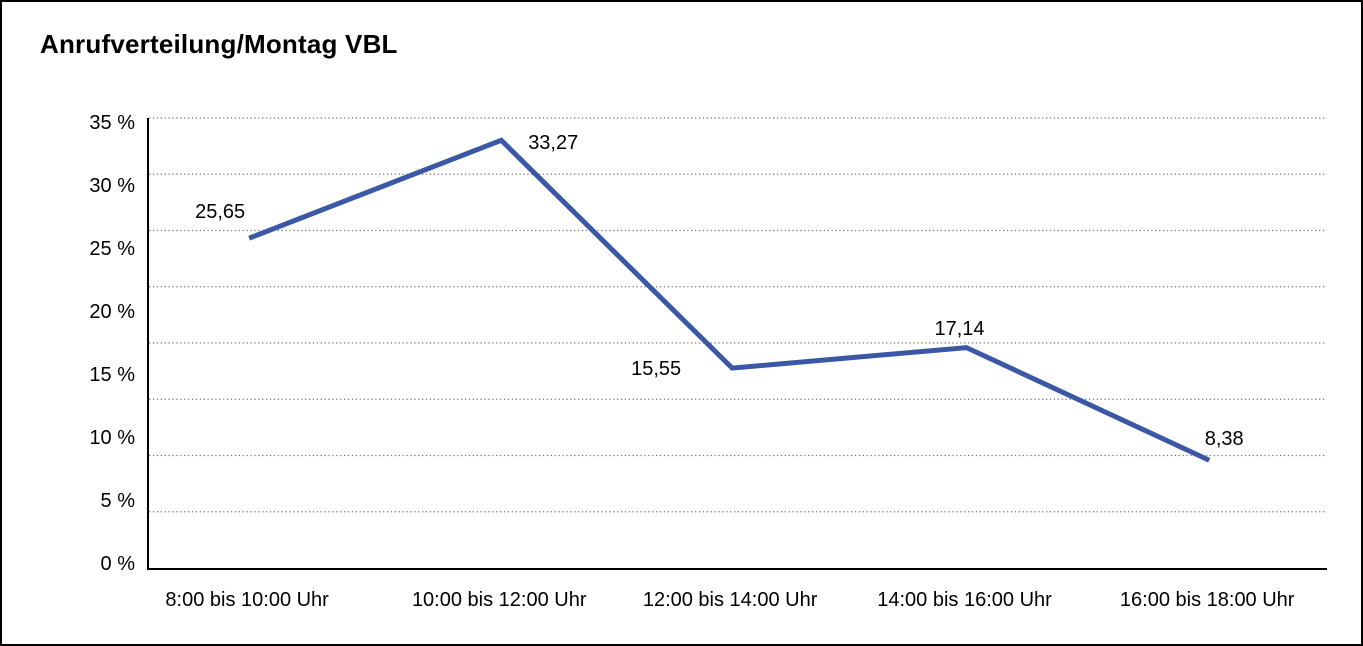 This screenshot has height=646, width=1363. Describe the element at coordinates (499, 600) in the screenshot. I see `x-axis-category-label: 10:00 bis 12:00 Uhr` at that location.